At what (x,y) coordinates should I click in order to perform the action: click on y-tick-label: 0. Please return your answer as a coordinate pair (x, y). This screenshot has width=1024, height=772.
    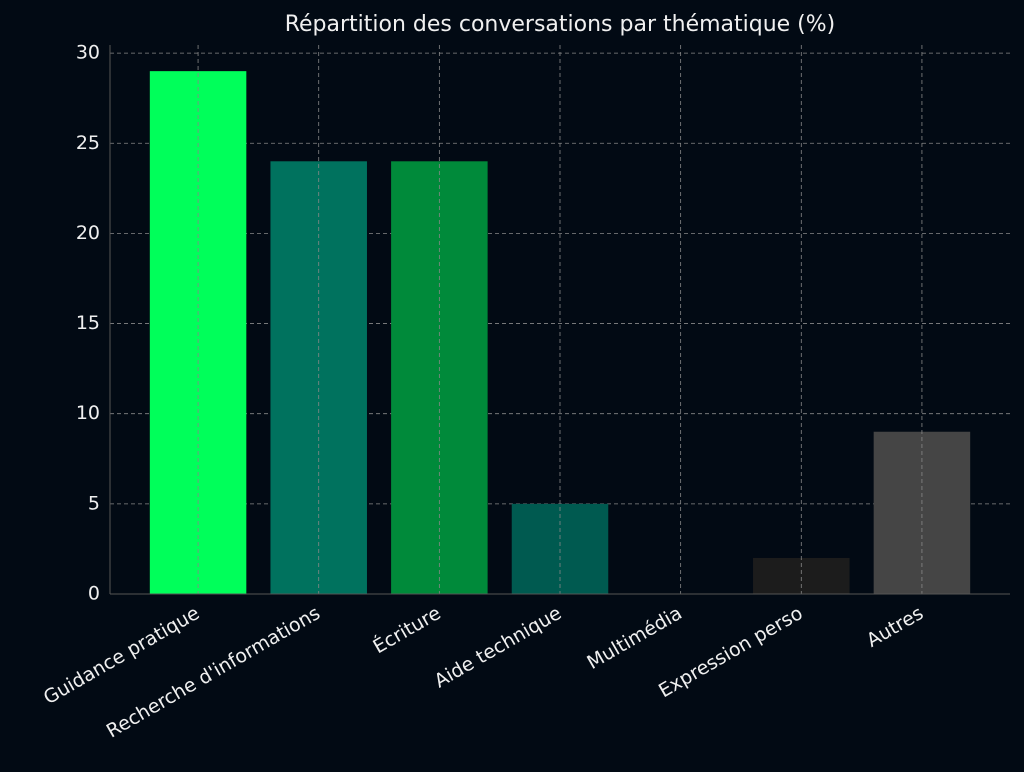
    Looking at the image, I should click on (94, 594).